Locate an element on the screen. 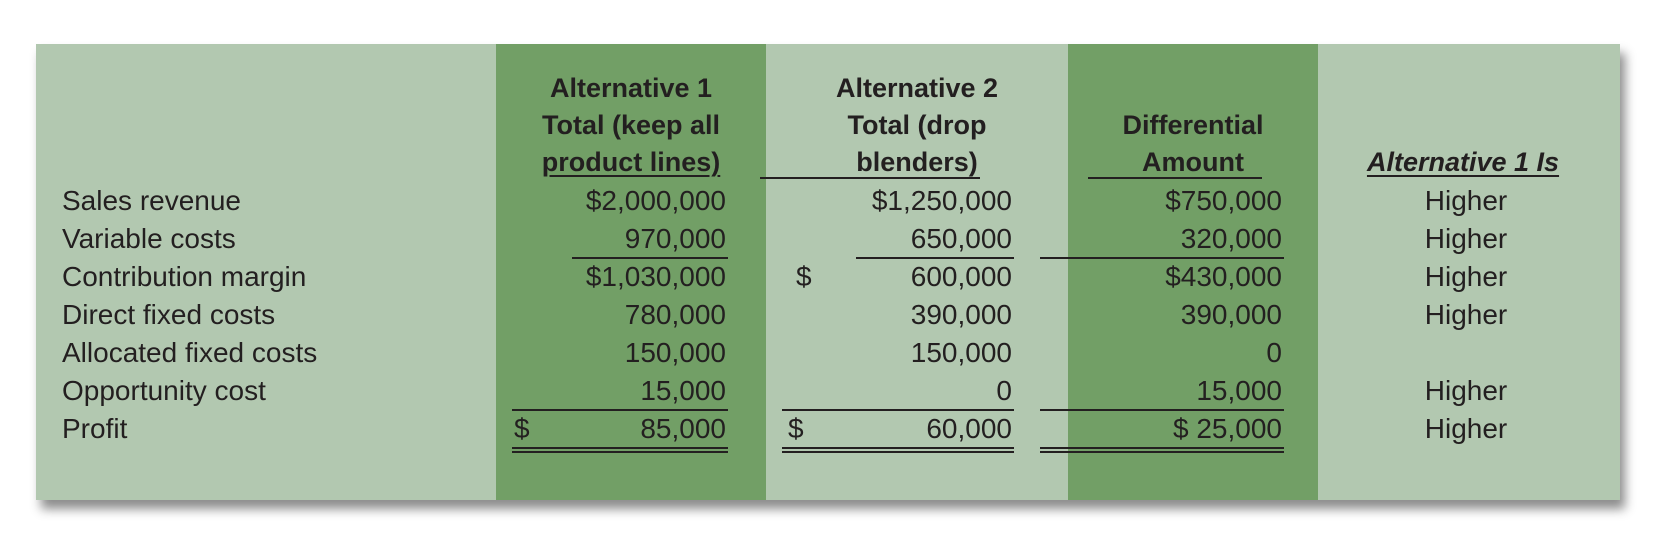 The height and width of the screenshot is (545, 1663). header-differential: Differential Amount is located at coordinates (1193, 144).